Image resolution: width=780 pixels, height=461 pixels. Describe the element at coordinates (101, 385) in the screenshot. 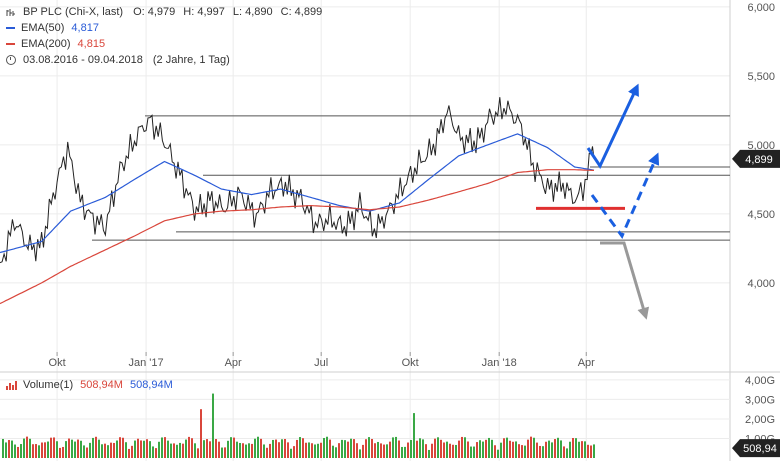

I see `volume-value: 508,94M` at that location.